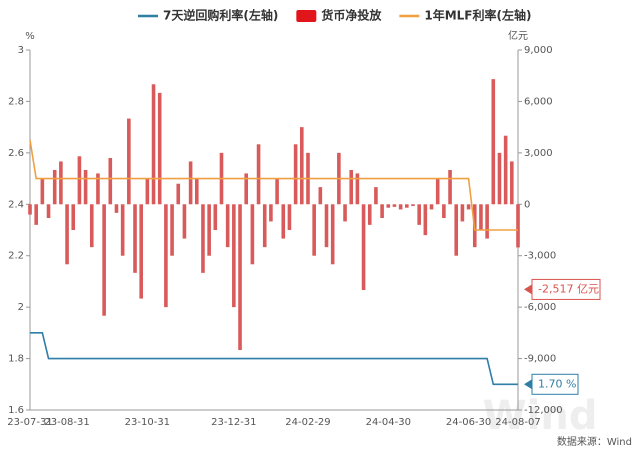 This screenshot has width=640, height=456. I want to click on x-tick-label: 23-10-31, so click(147, 422).